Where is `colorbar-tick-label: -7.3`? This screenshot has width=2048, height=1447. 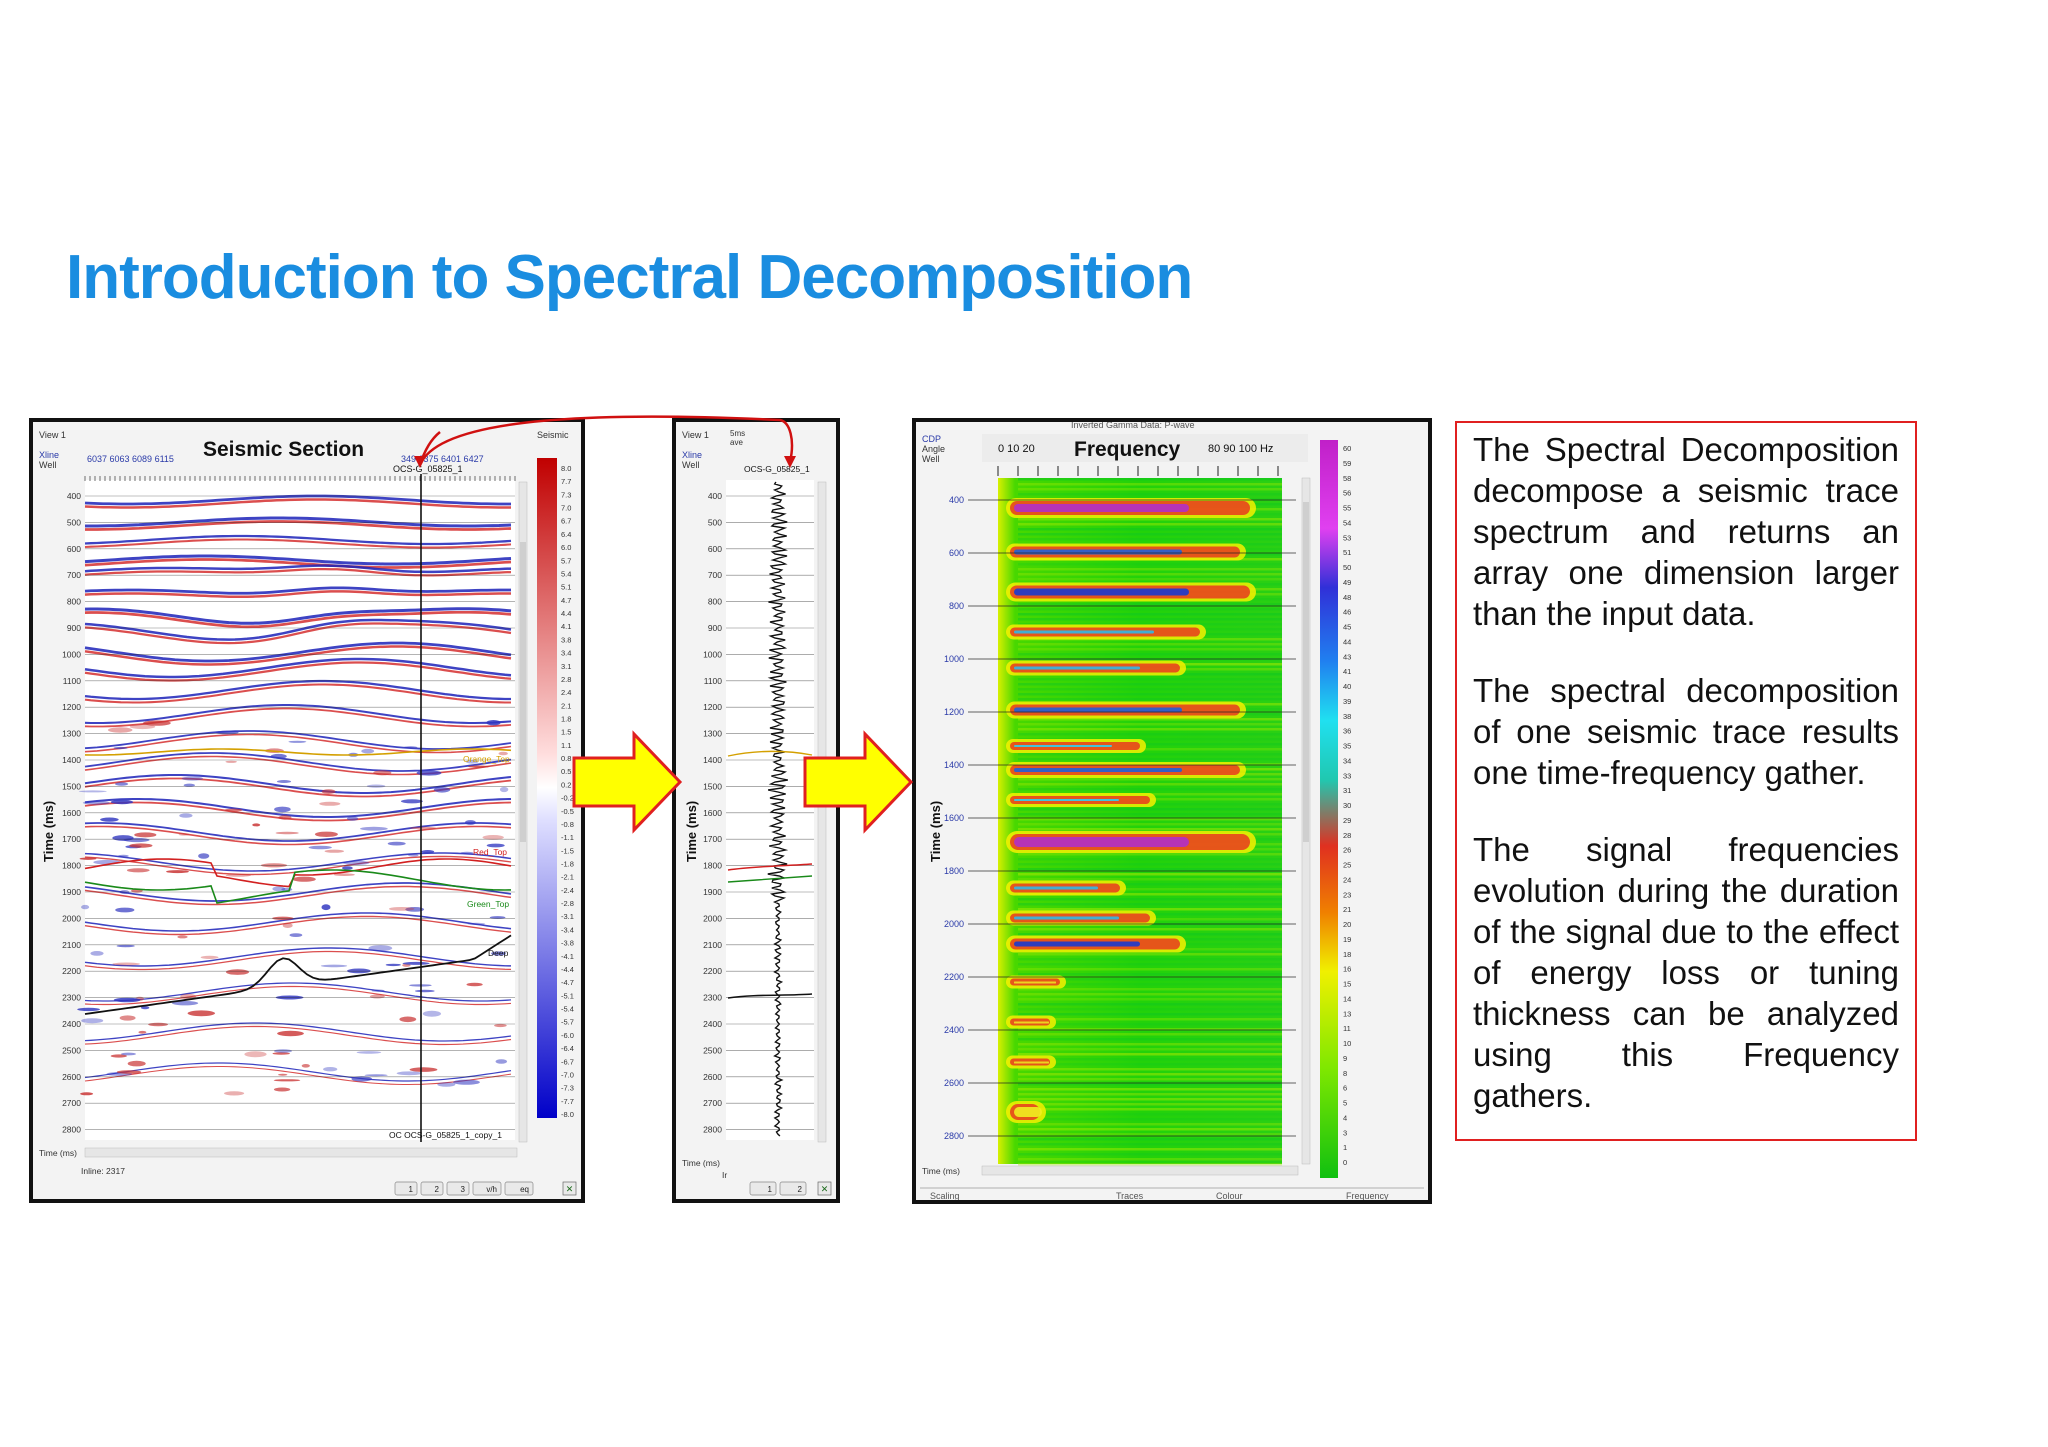
colorbar-tick-label: -7.3 is located at coordinates (567, 1088).